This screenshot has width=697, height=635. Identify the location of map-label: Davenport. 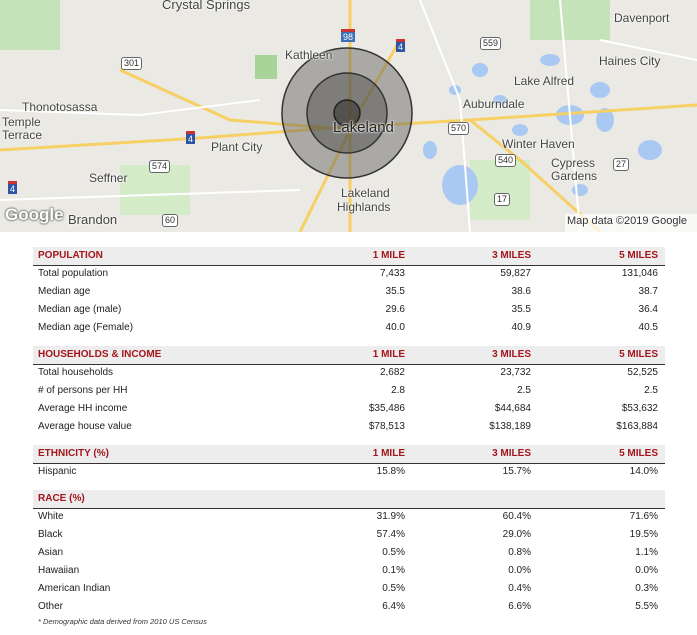
(642, 18).